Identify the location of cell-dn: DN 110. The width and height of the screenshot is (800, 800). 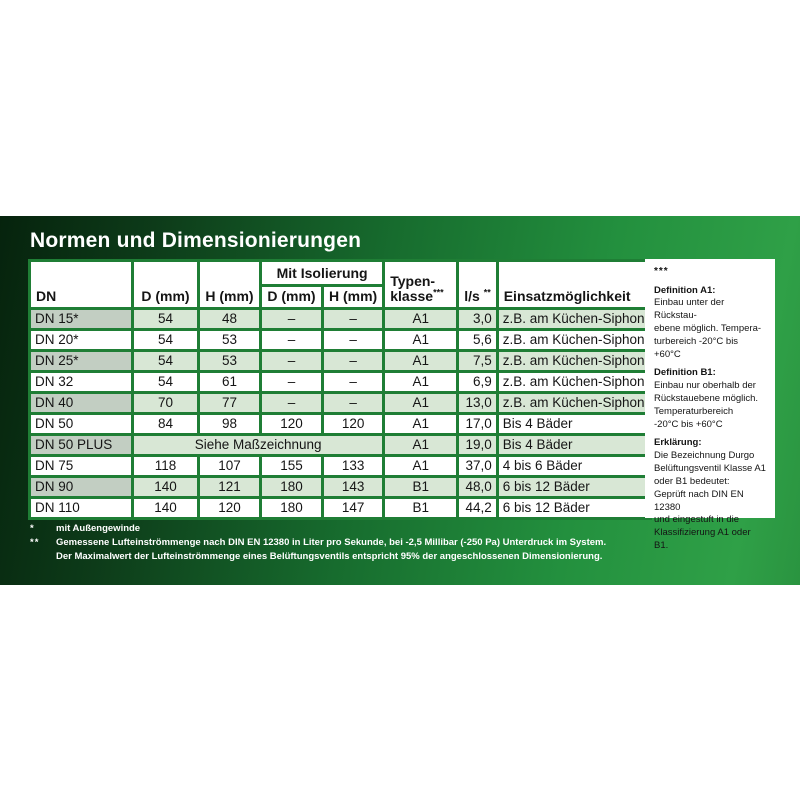
(81, 507).